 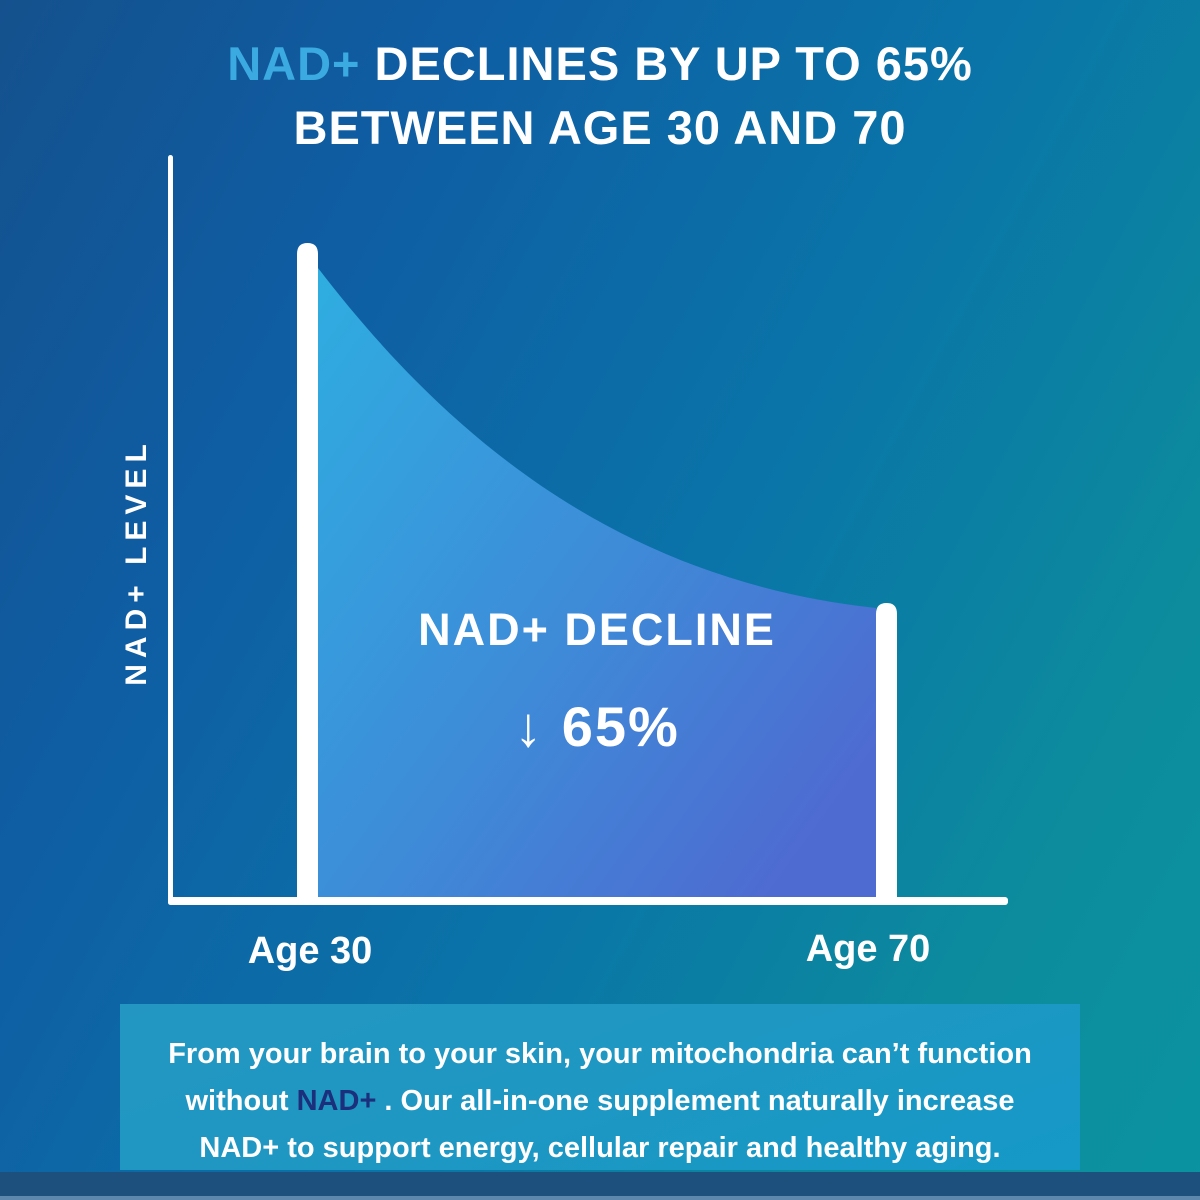 I want to click on footer-band, so click(x=600, y=1184).